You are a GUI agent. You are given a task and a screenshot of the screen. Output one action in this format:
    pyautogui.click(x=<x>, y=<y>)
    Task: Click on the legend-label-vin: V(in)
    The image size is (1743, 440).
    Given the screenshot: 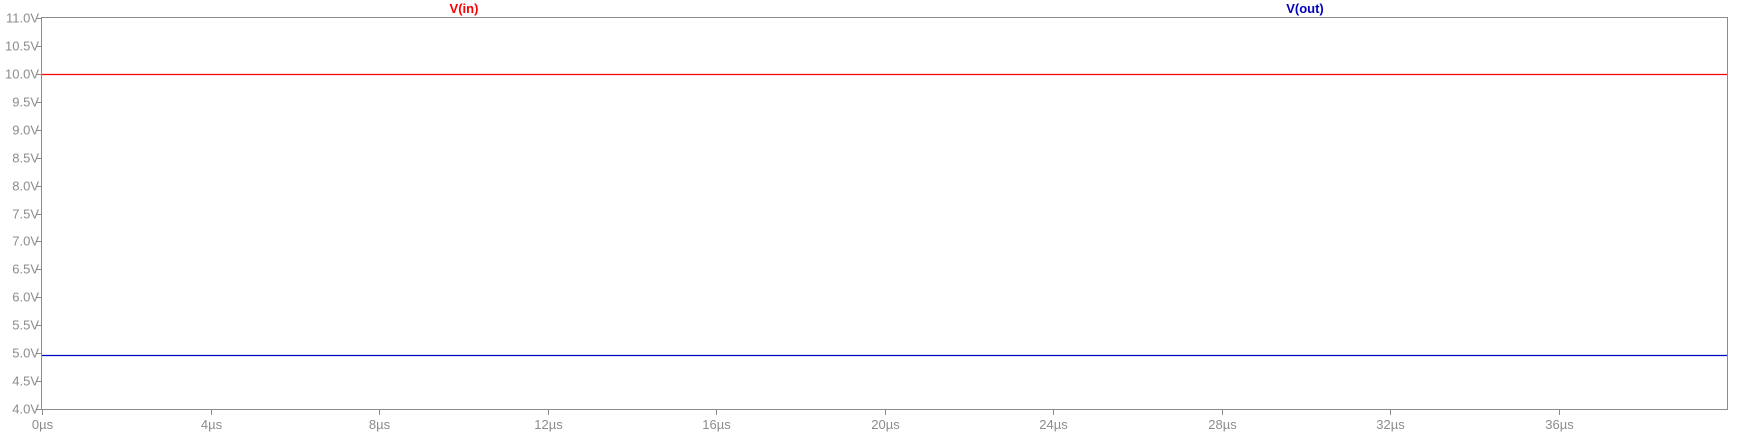 What is the action you would take?
    pyautogui.click(x=464, y=8)
    